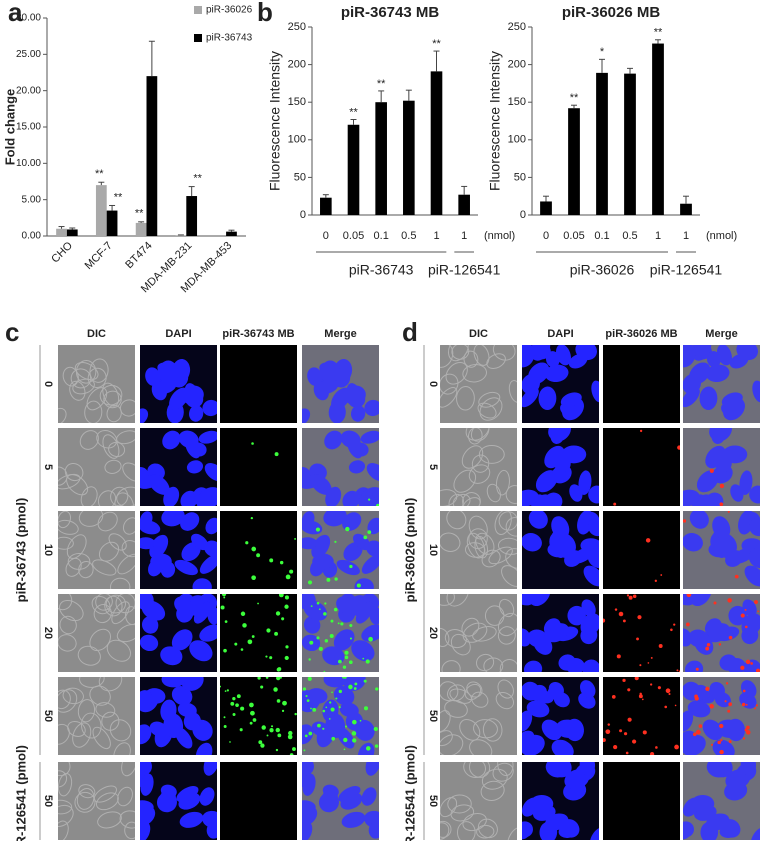  I want to click on column-header: Merge, so click(721, 334).